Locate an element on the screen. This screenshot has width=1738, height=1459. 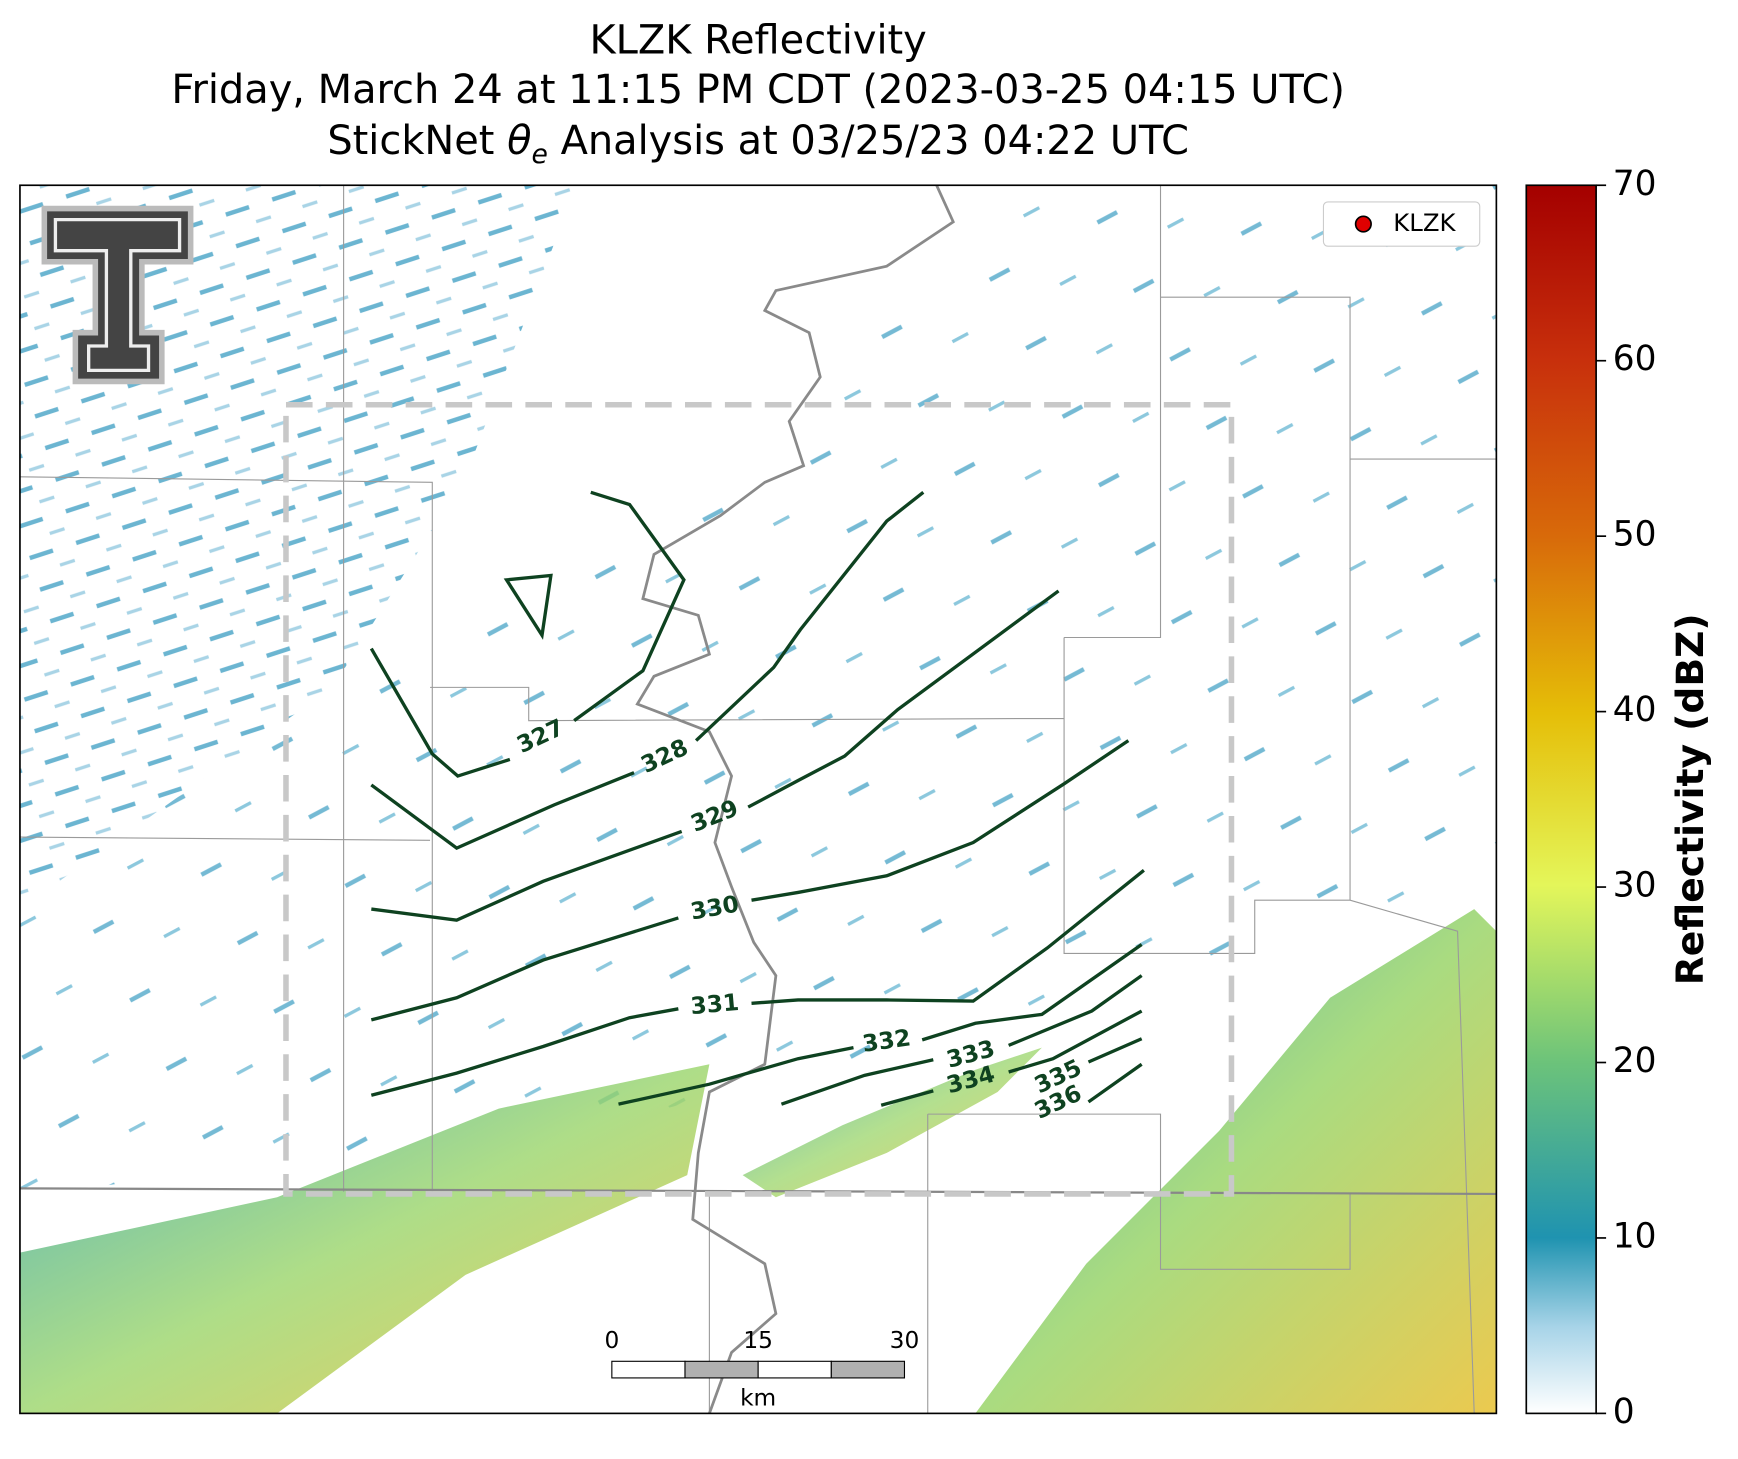
theta-subscript: e is located at coordinates (540, 154).